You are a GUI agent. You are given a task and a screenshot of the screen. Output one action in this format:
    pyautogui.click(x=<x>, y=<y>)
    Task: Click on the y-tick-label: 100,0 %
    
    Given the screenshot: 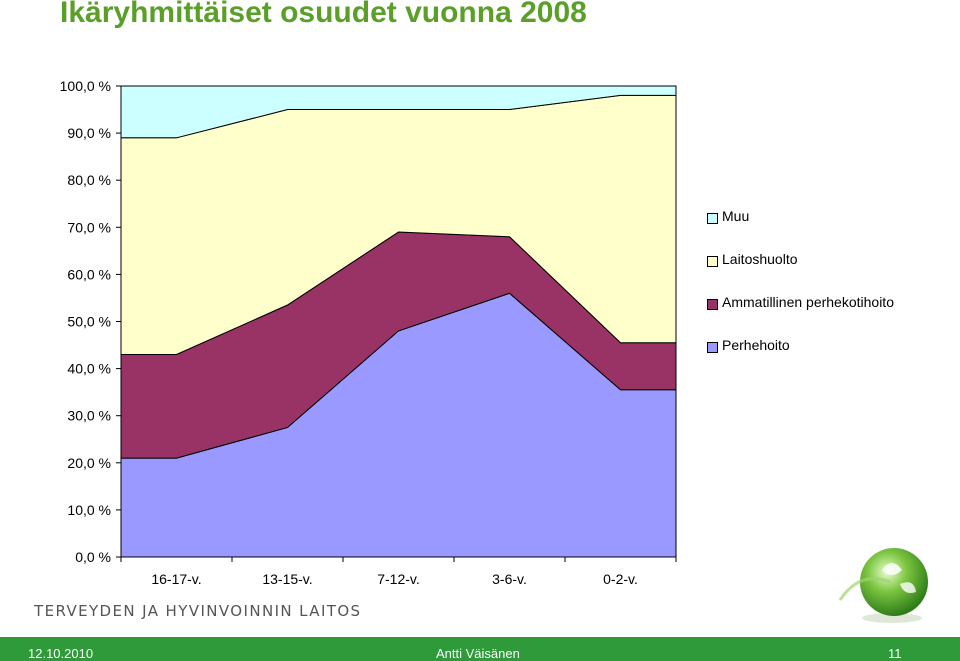 What is the action you would take?
    pyautogui.click(x=85, y=86)
    